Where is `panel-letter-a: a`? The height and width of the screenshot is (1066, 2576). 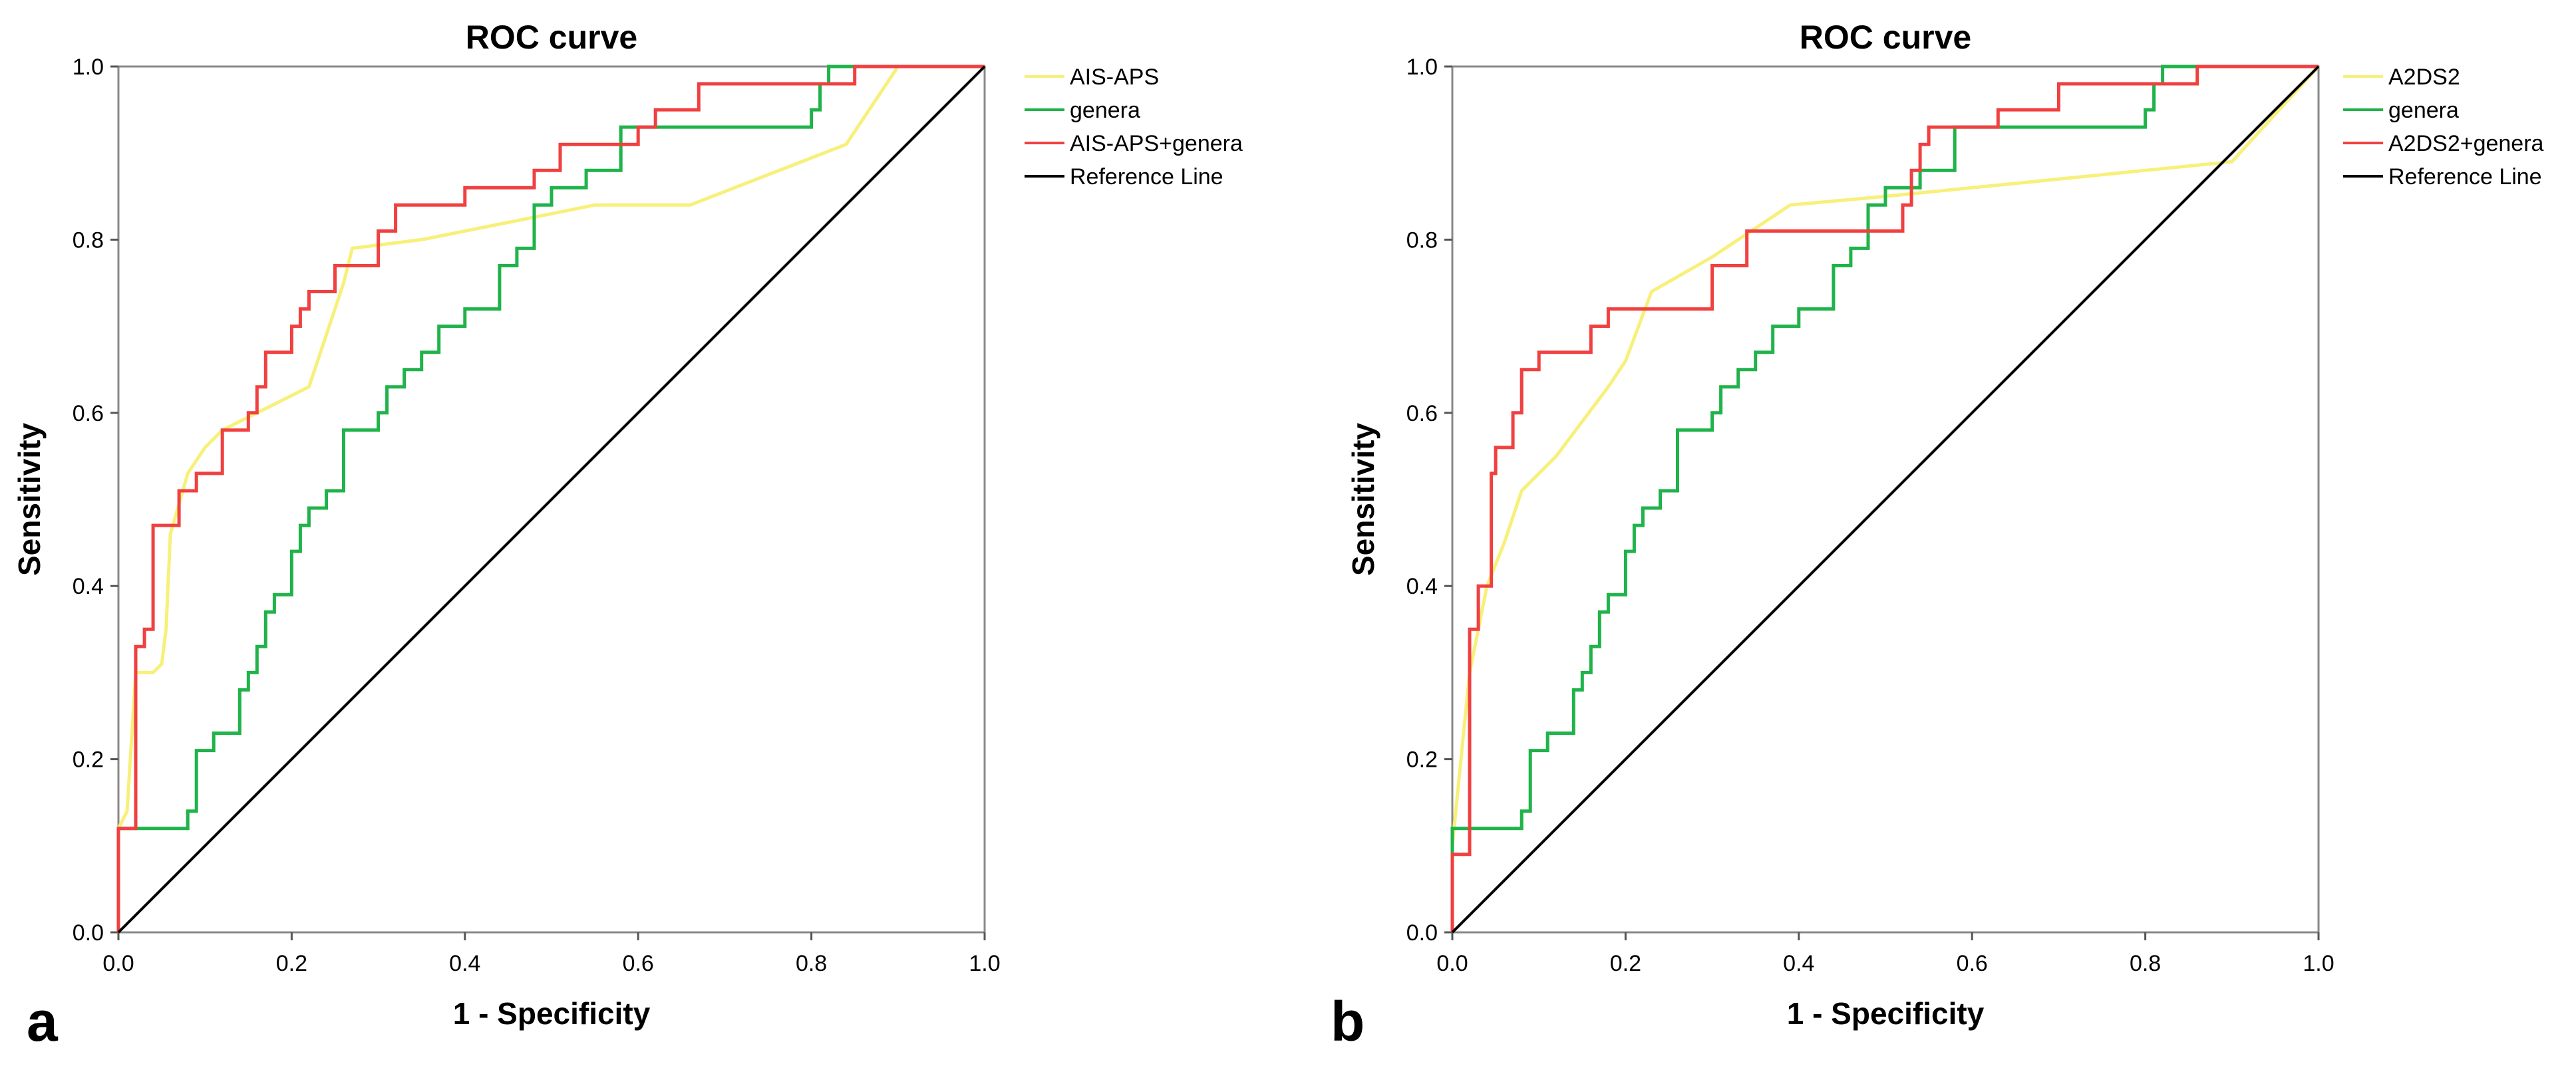 panel-letter-a: a is located at coordinates (43, 1021).